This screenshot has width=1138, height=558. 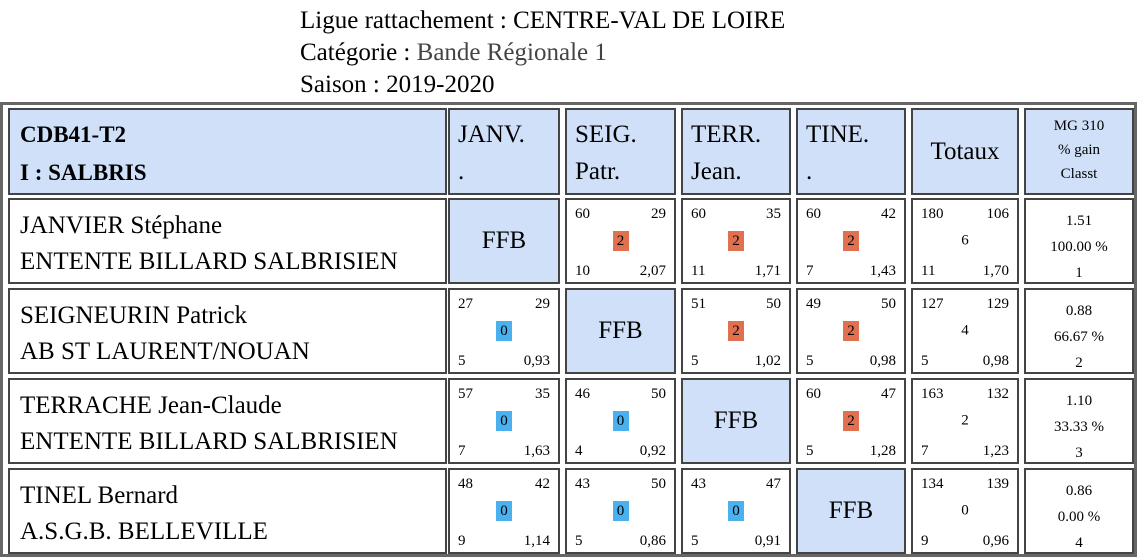 I want to click on total-innings: 11, so click(x=928, y=271).